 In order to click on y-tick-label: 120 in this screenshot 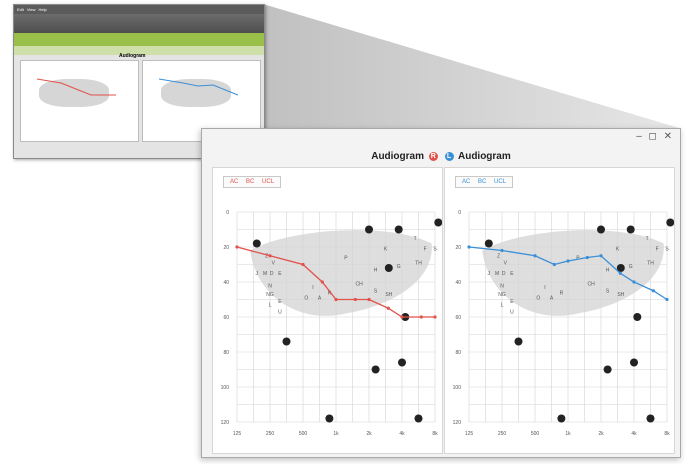, I will do `click(457, 423)`.